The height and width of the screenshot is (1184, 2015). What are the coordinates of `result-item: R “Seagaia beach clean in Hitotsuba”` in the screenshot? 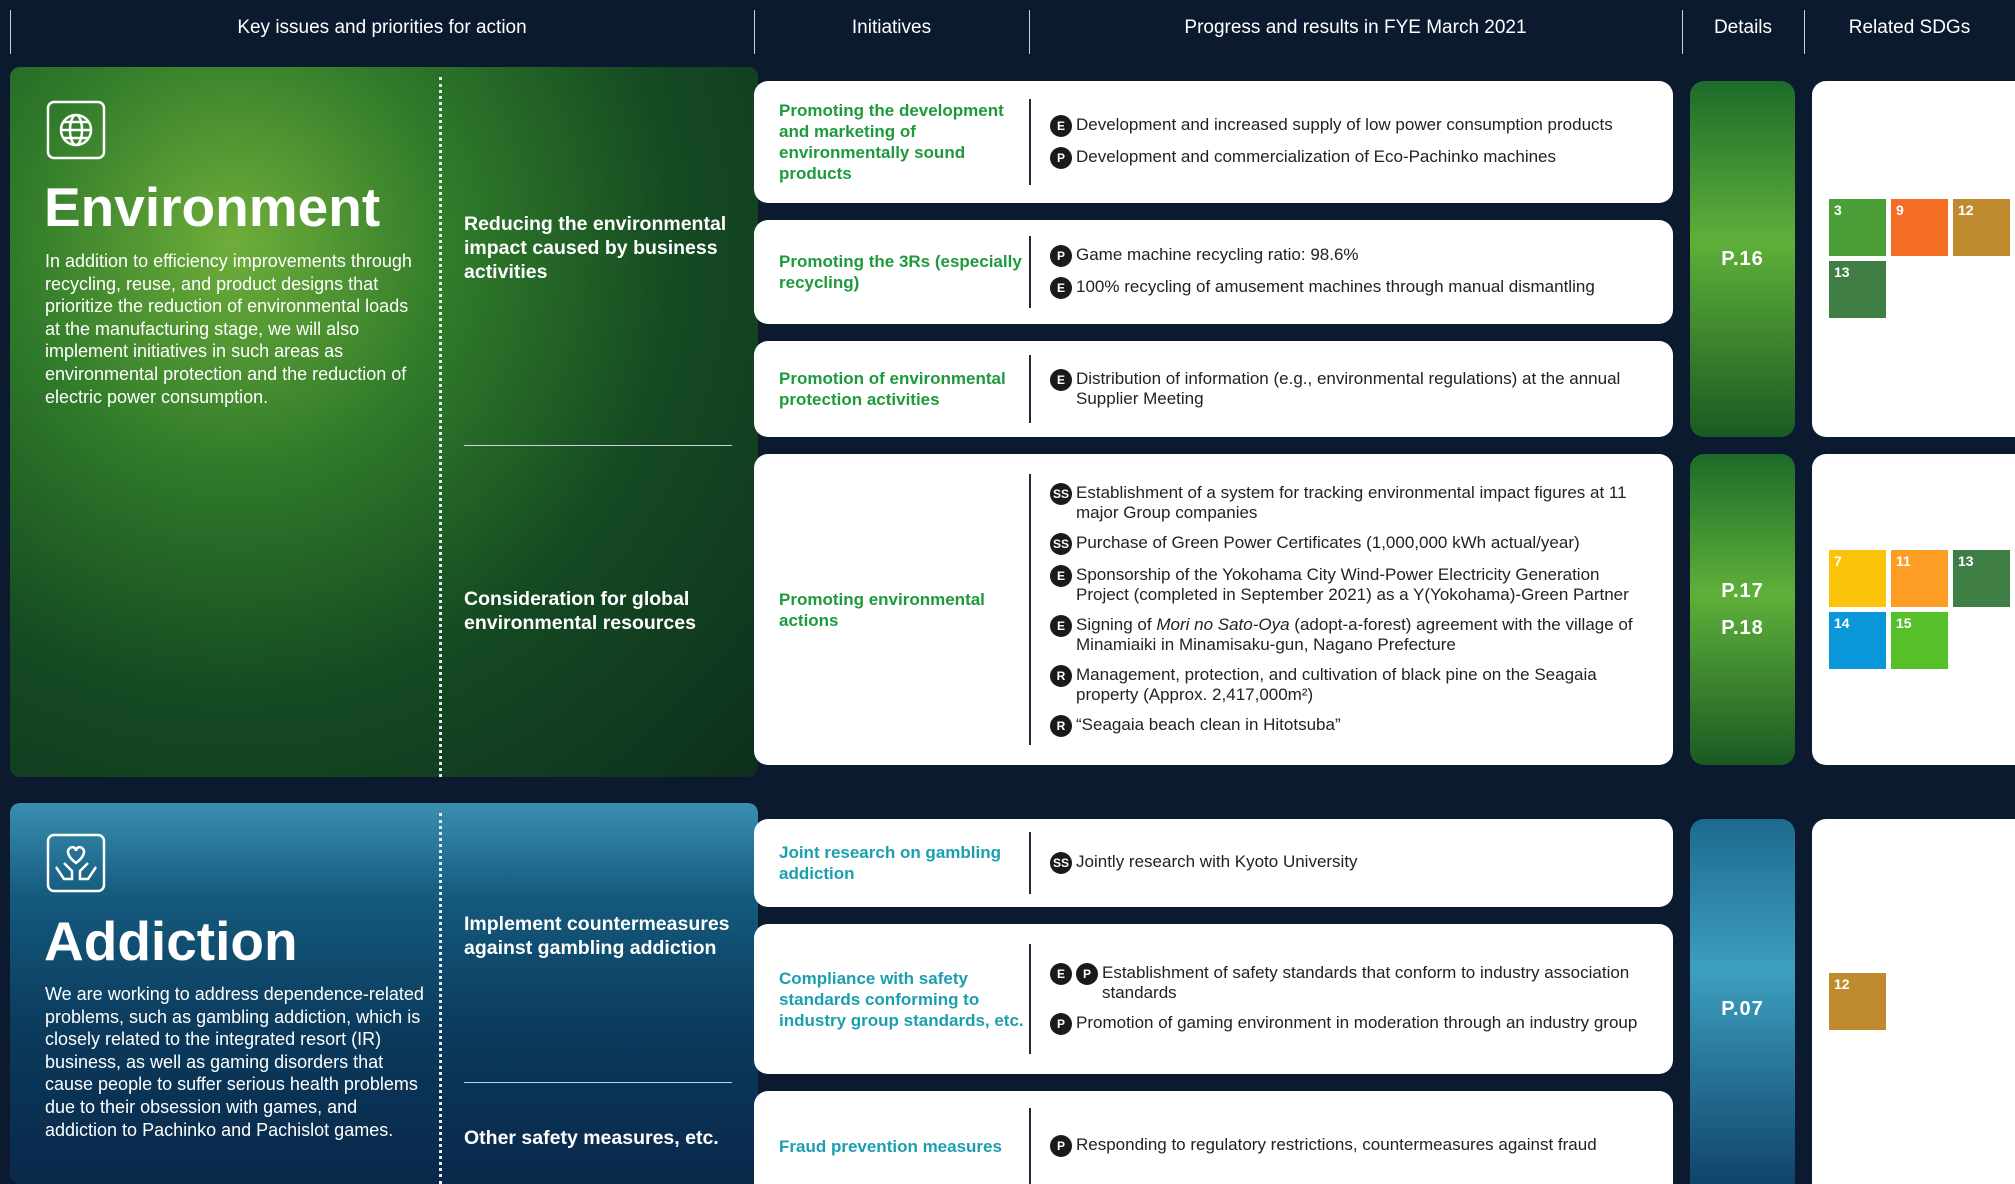 It's located at (1350, 725).